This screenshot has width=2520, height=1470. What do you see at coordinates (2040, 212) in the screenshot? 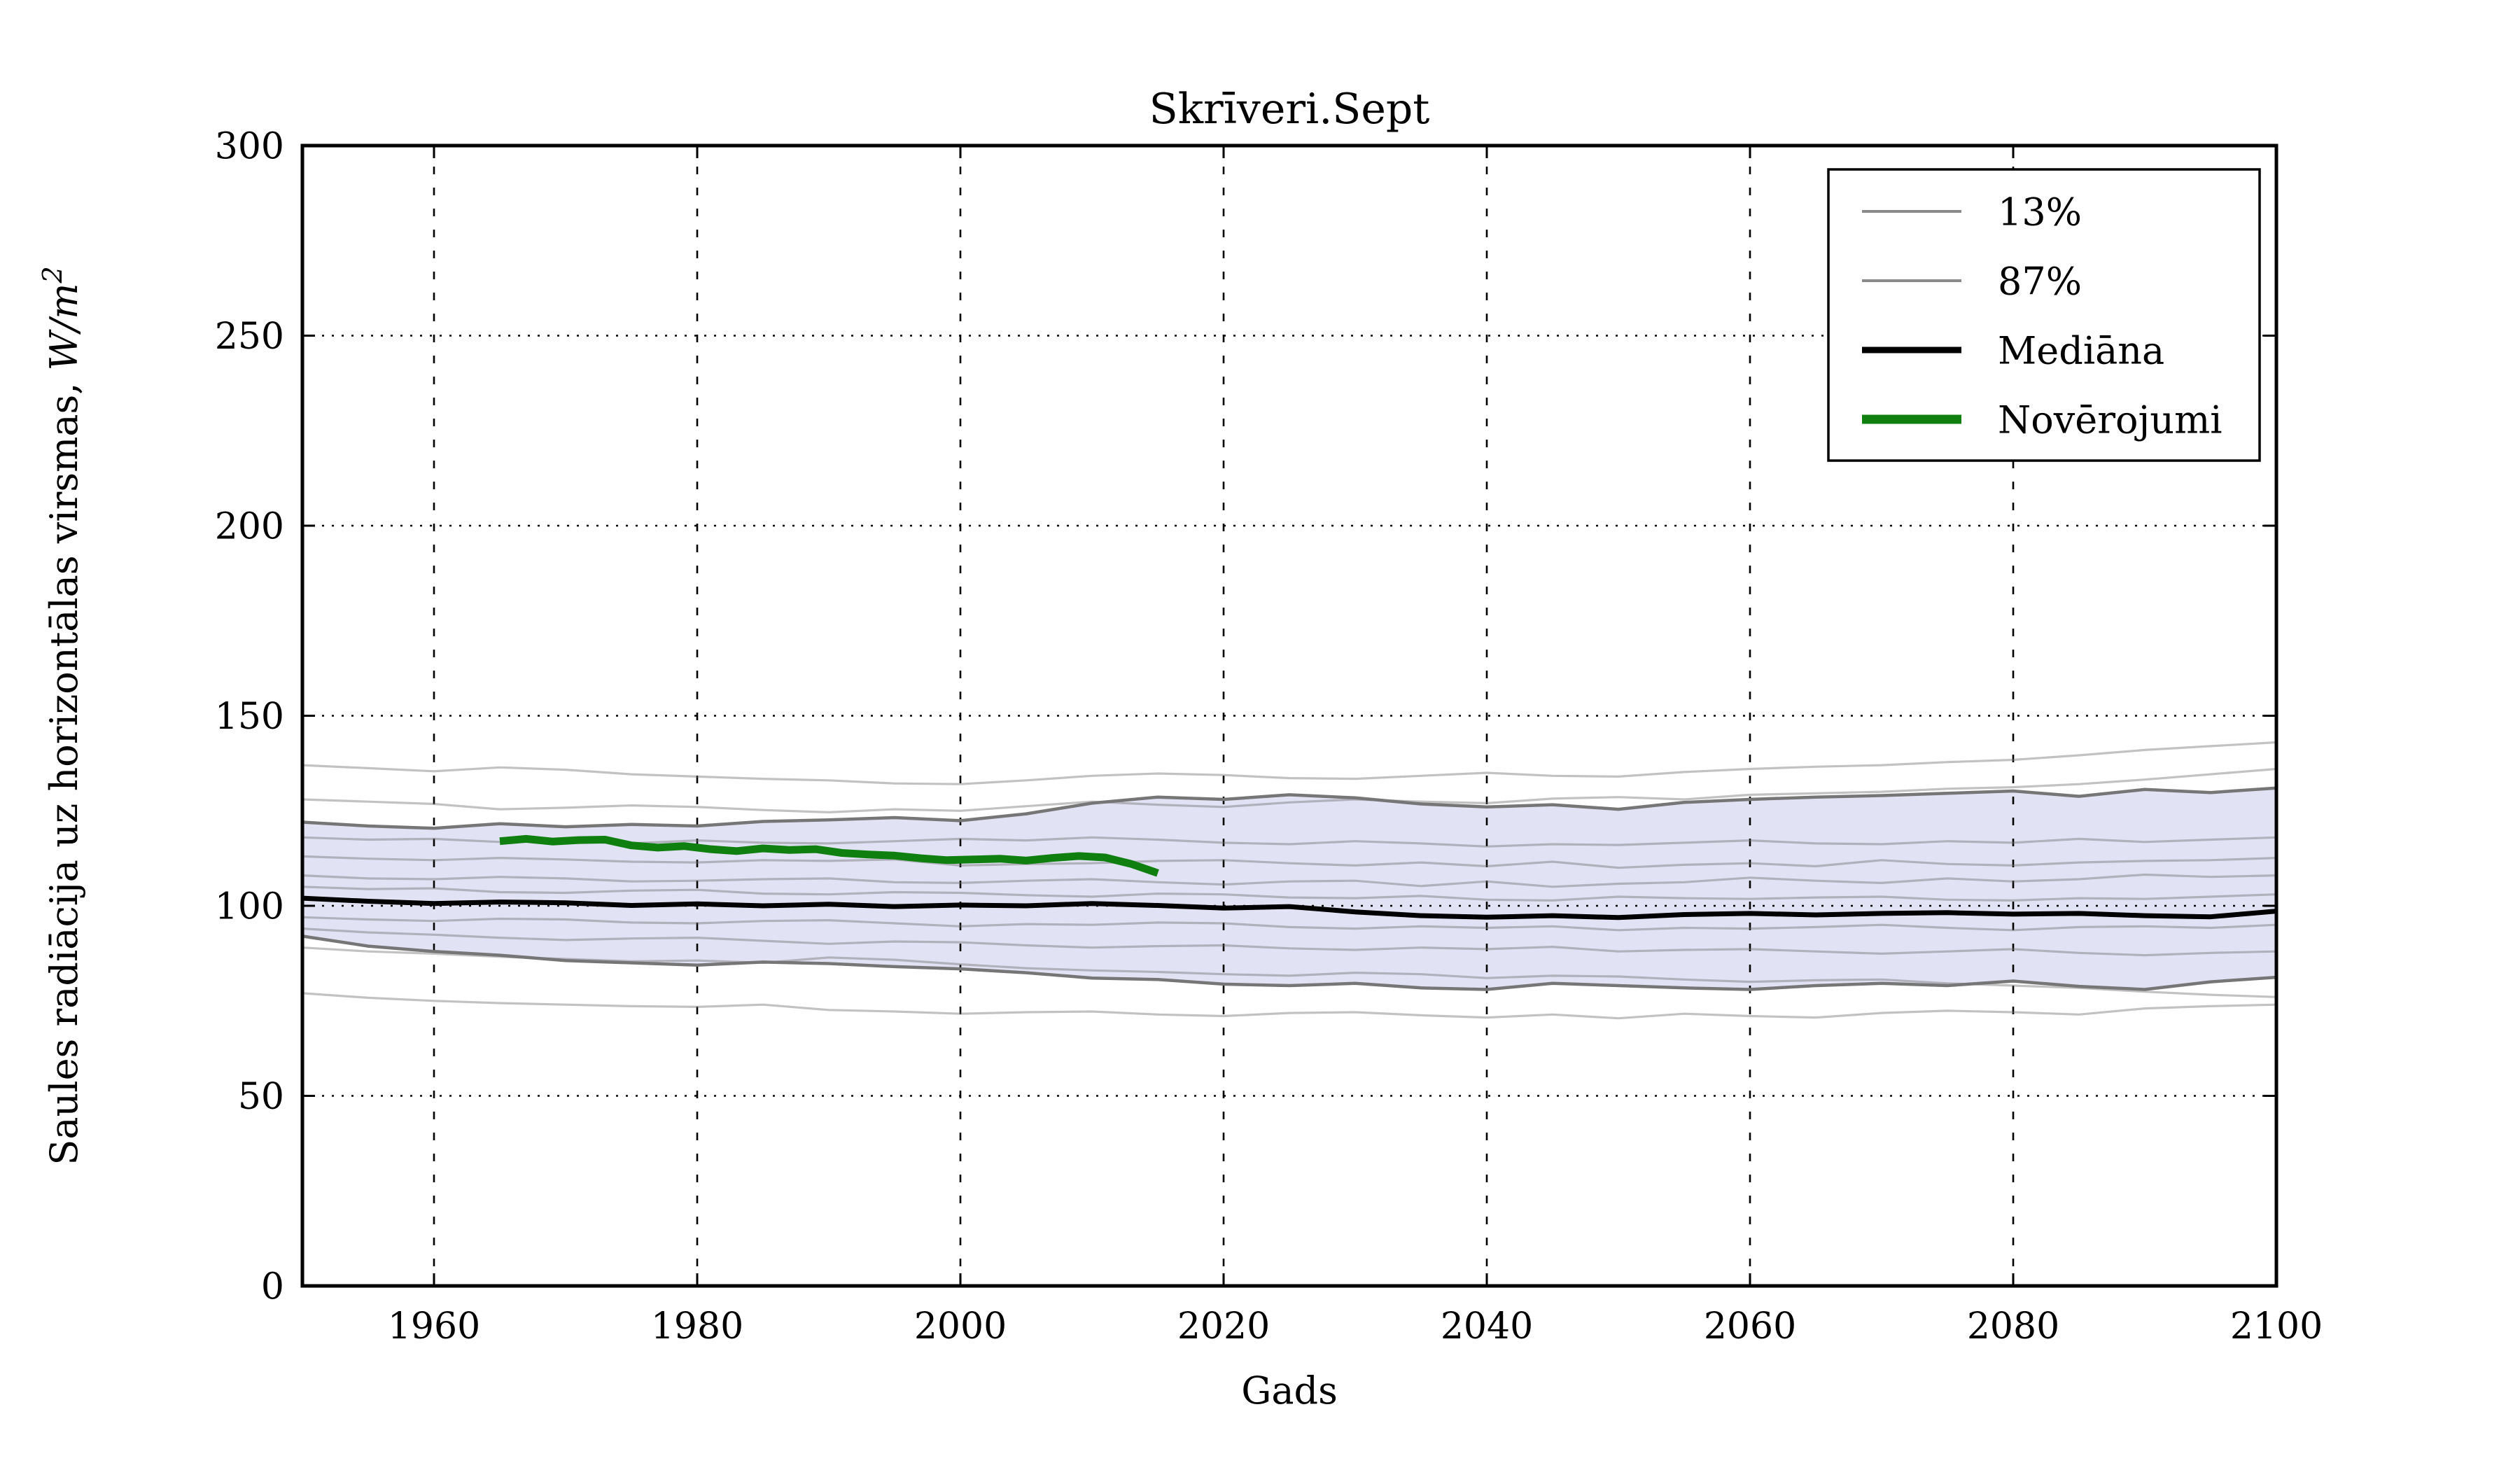
I see `legend-item-label: 13%` at bounding box center [2040, 212].